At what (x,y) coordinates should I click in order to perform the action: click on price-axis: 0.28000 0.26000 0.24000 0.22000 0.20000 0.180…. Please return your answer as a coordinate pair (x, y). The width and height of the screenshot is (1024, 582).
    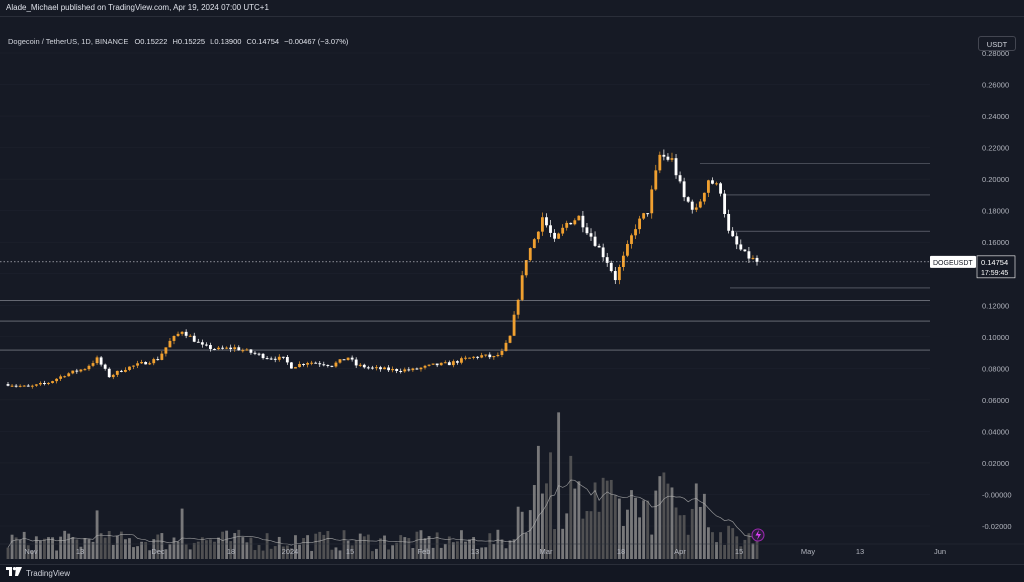
    Looking at the image, I should click on (977, 291).